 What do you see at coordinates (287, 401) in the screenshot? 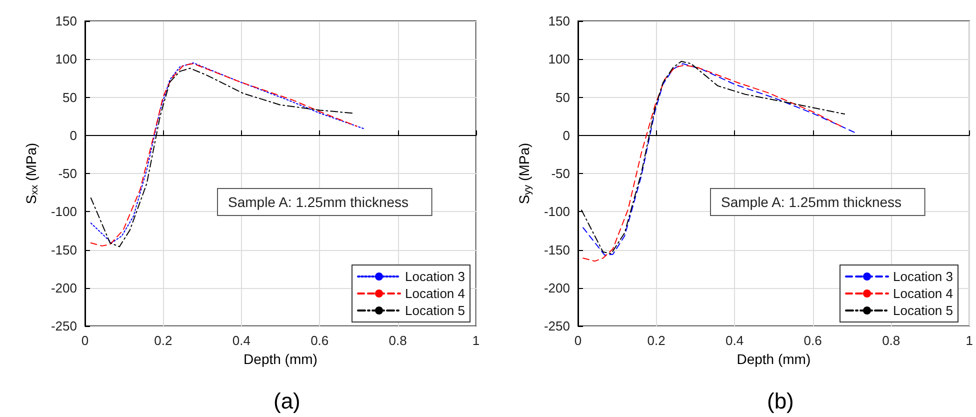
I see `text: (a)` at bounding box center [287, 401].